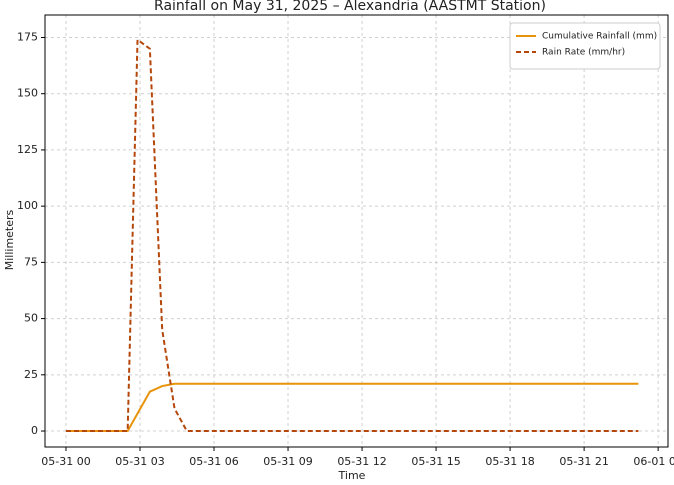 Image resolution: width=674 pixels, height=485 pixels. I want to click on x-tick-label: 05-31 21, so click(583, 461).